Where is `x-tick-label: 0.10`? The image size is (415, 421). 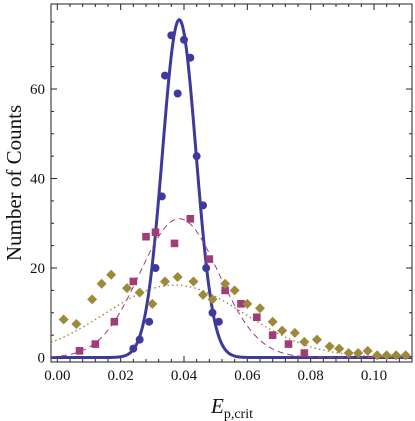 x-tick-label: 0.10 is located at coordinates (374, 376).